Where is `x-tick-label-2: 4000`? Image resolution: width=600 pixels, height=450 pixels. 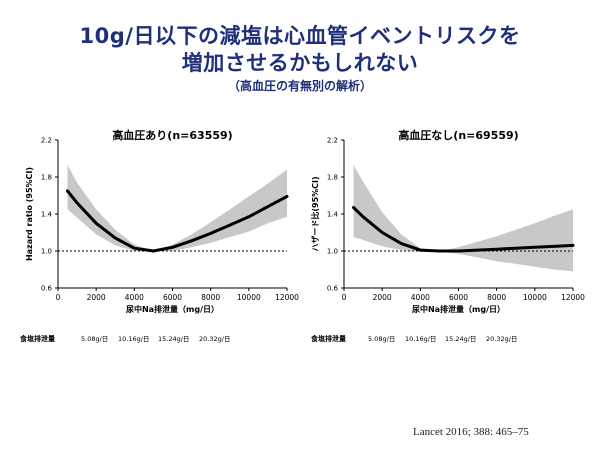
x-tick-label-2: 4000 is located at coordinates (420, 297).